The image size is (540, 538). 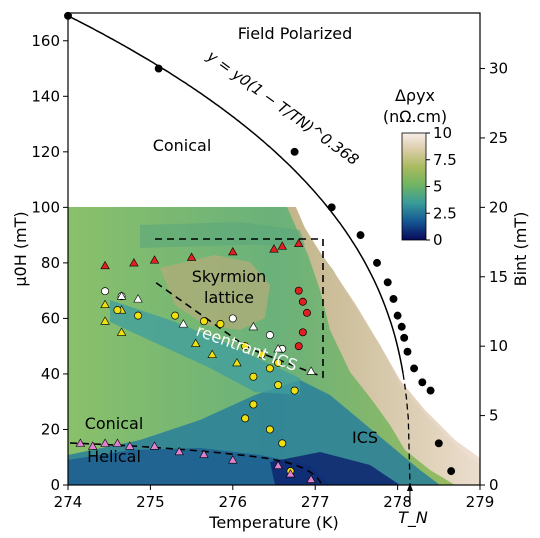 I want to click on heatmap-skyrmion-region, so click(x=215, y=292).